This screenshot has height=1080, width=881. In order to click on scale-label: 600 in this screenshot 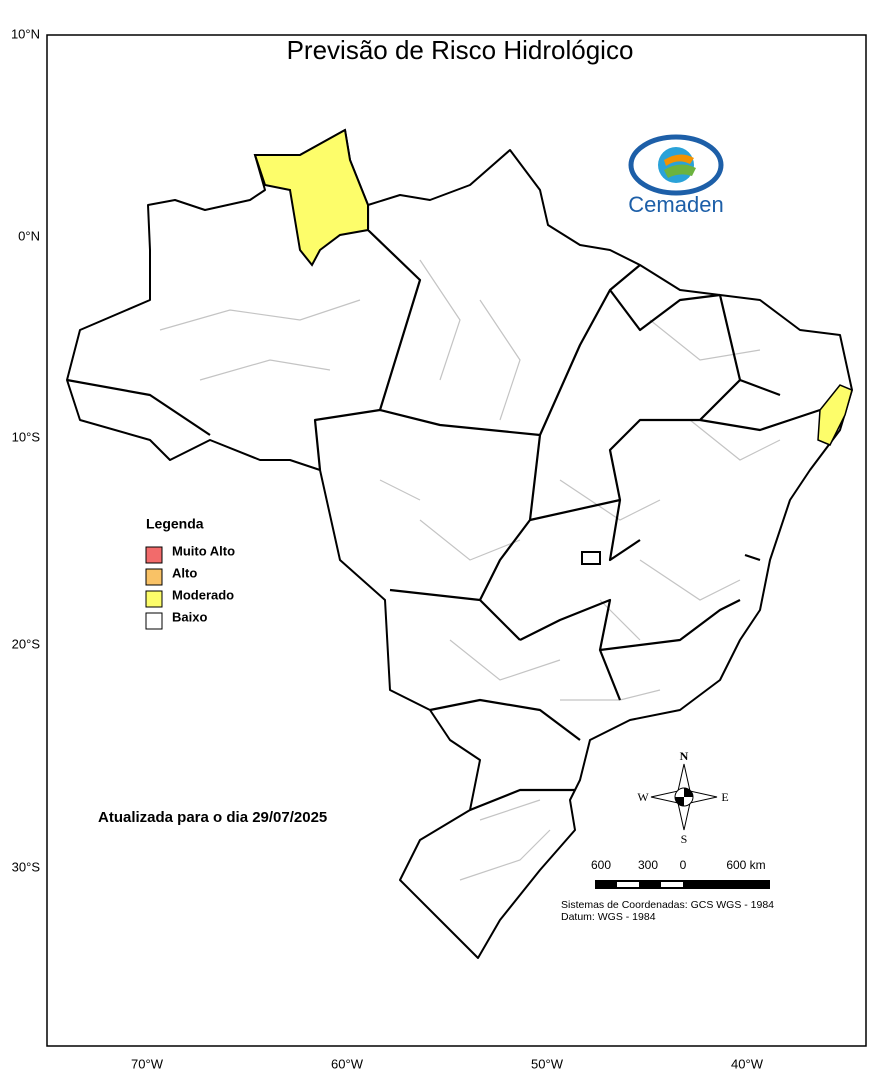, I will do `click(601, 865)`.